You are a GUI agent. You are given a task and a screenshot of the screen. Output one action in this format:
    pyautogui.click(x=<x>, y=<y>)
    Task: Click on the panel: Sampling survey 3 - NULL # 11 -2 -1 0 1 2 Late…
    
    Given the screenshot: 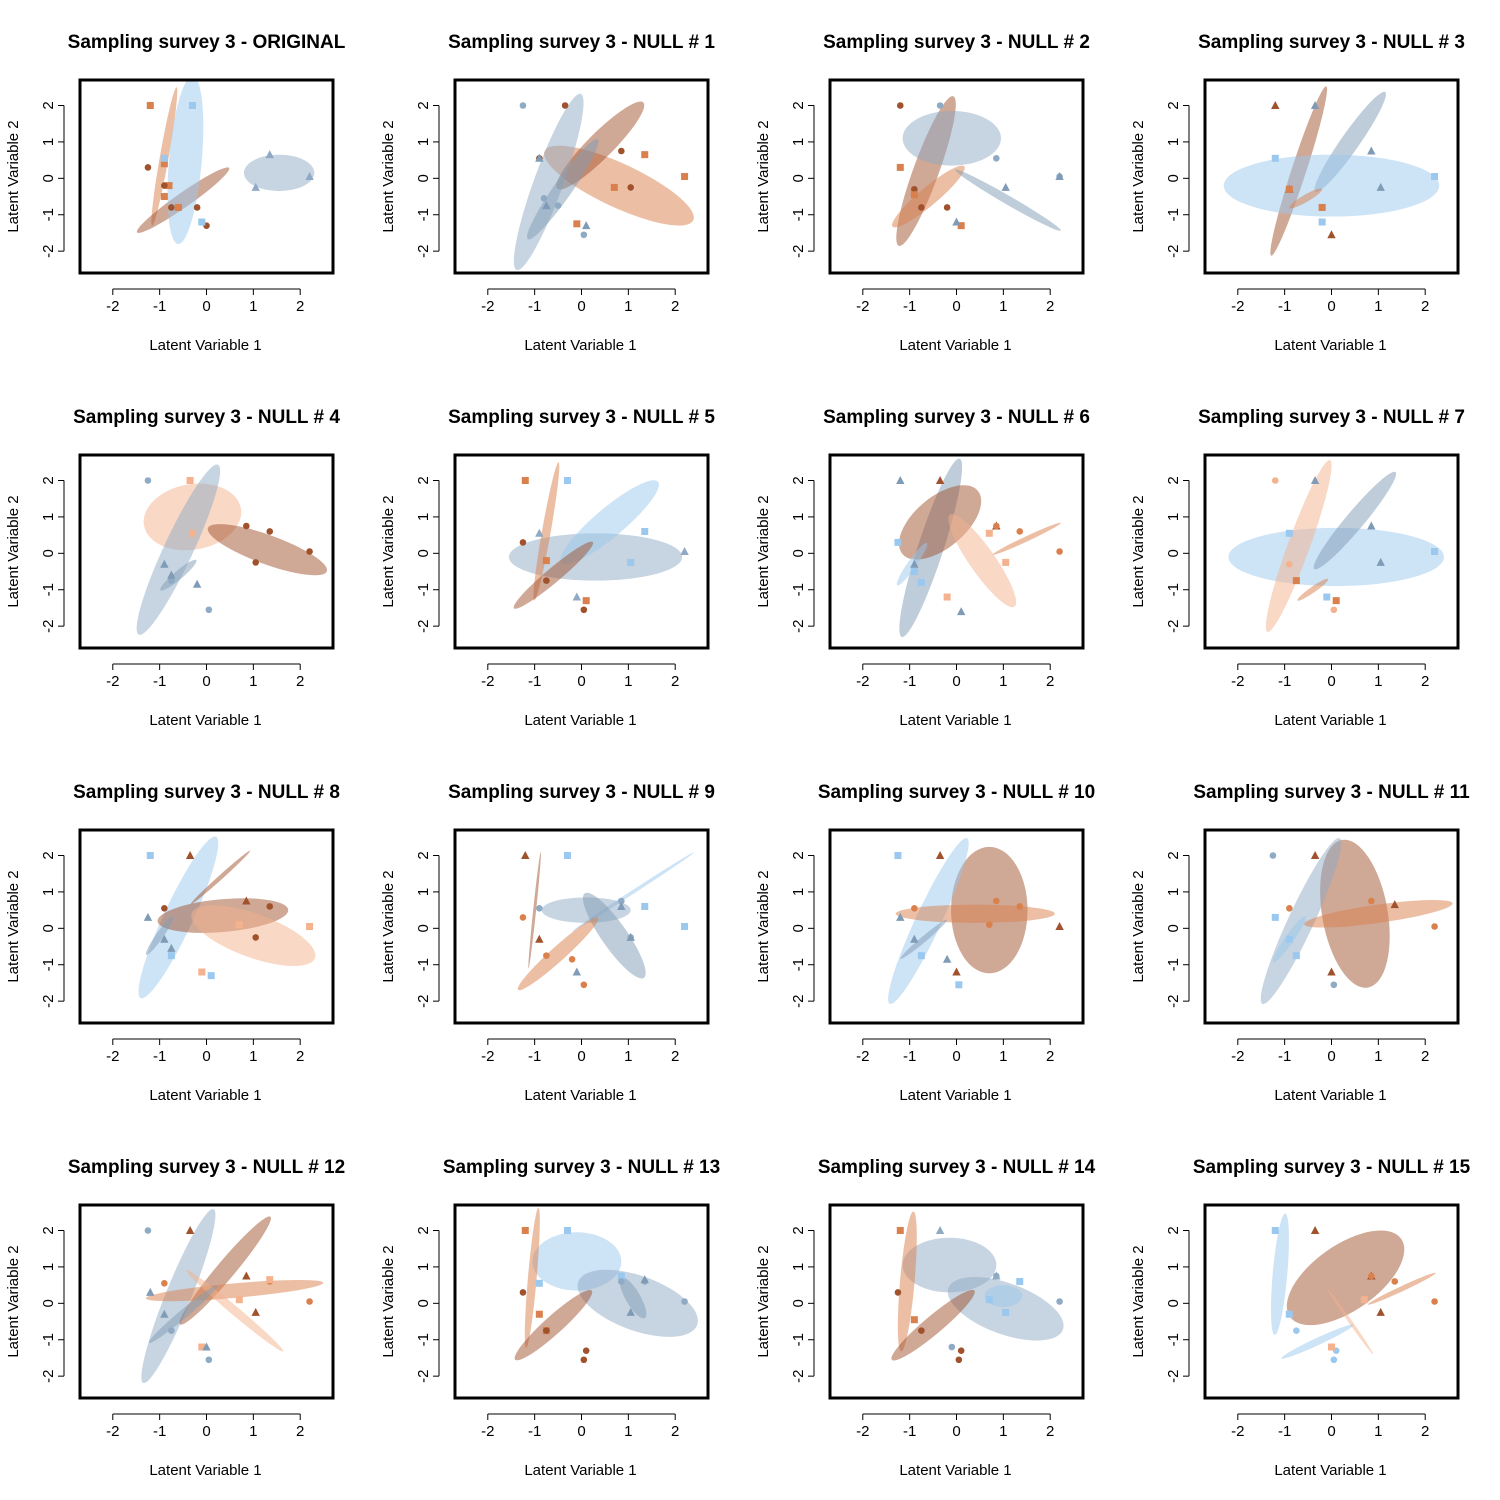 What is the action you would take?
    pyautogui.click(x=1300, y=943)
    